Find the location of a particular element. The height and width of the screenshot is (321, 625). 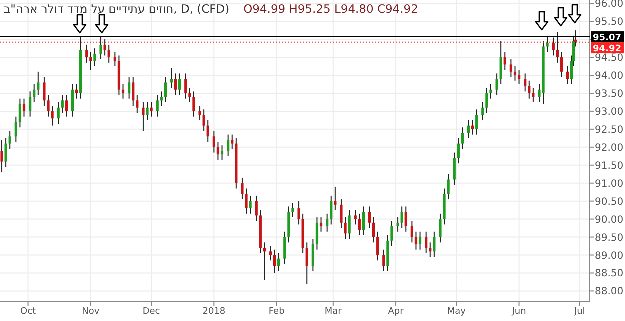

annotation: O94.99 H95.25 L94.80 C94.92 is located at coordinates (331, 9).